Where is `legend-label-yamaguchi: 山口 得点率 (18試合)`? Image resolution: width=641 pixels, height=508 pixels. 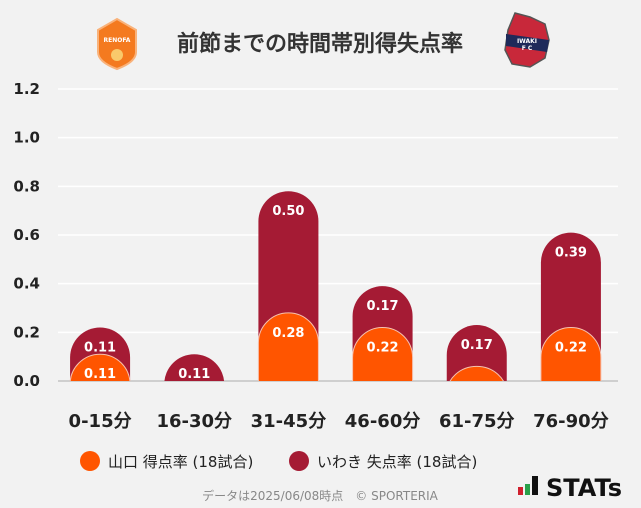
legend-label-yamaguchi: 山口 得点率 (18試合) is located at coordinates (180, 462).